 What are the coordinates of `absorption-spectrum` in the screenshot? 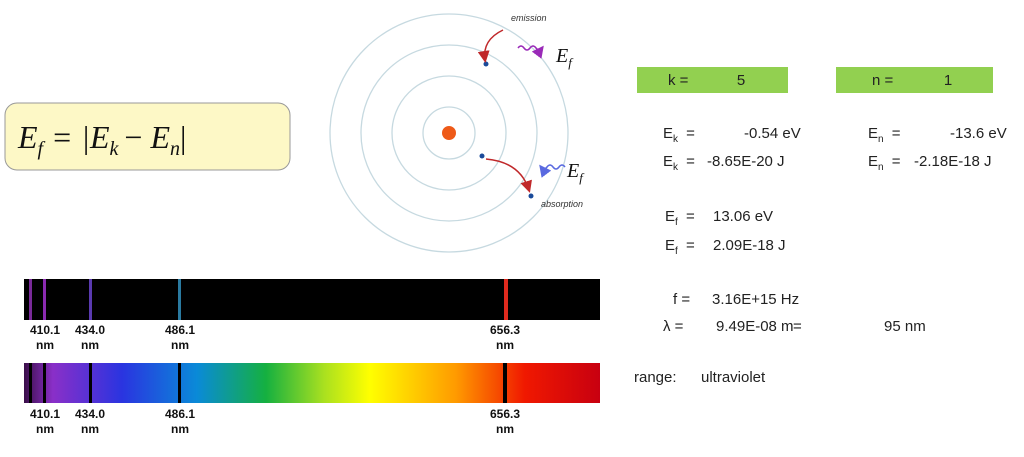 It's located at (312, 383).